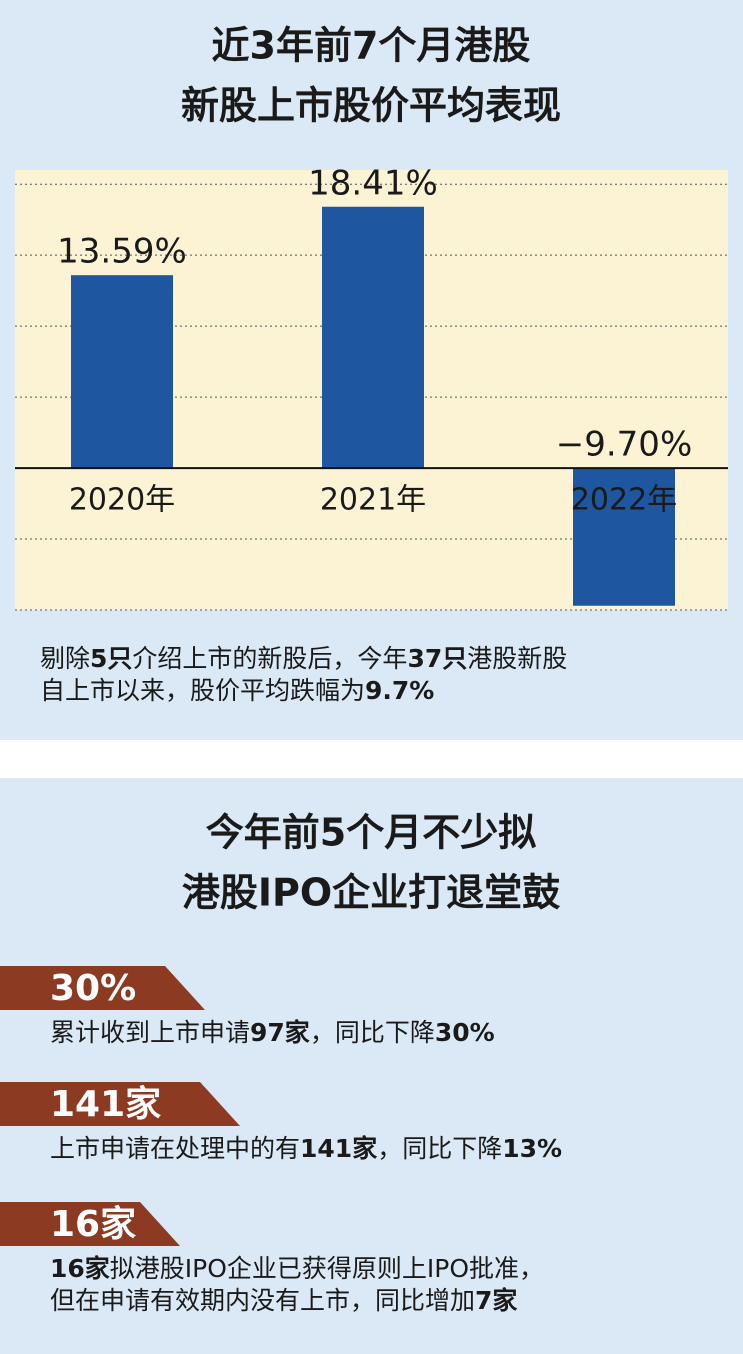 Image resolution: width=743 pixels, height=1354 pixels. Describe the element at coordinates (269, 658) in the screenshot. I see `body-text: 介绍上市的新股后，今年` at that location.